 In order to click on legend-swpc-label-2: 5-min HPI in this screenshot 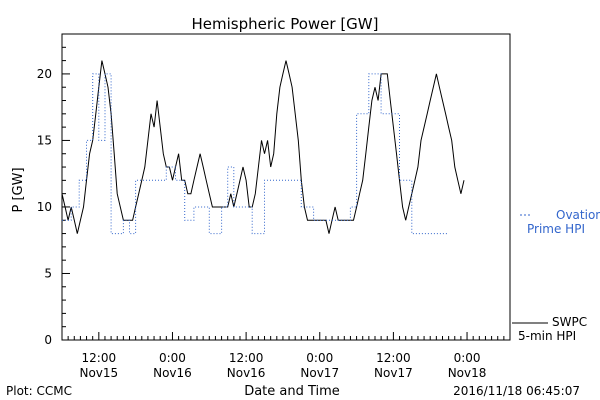, I will do `click(547, 336)`.